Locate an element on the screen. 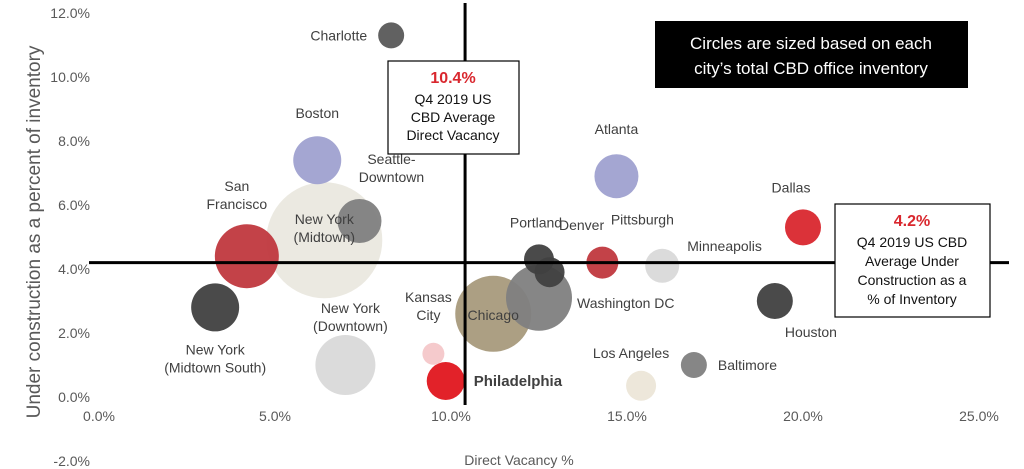 The height and width of the screenshot is (469, 1024). bubble-label: Pittsburgh is located at coordinates (642, 220).